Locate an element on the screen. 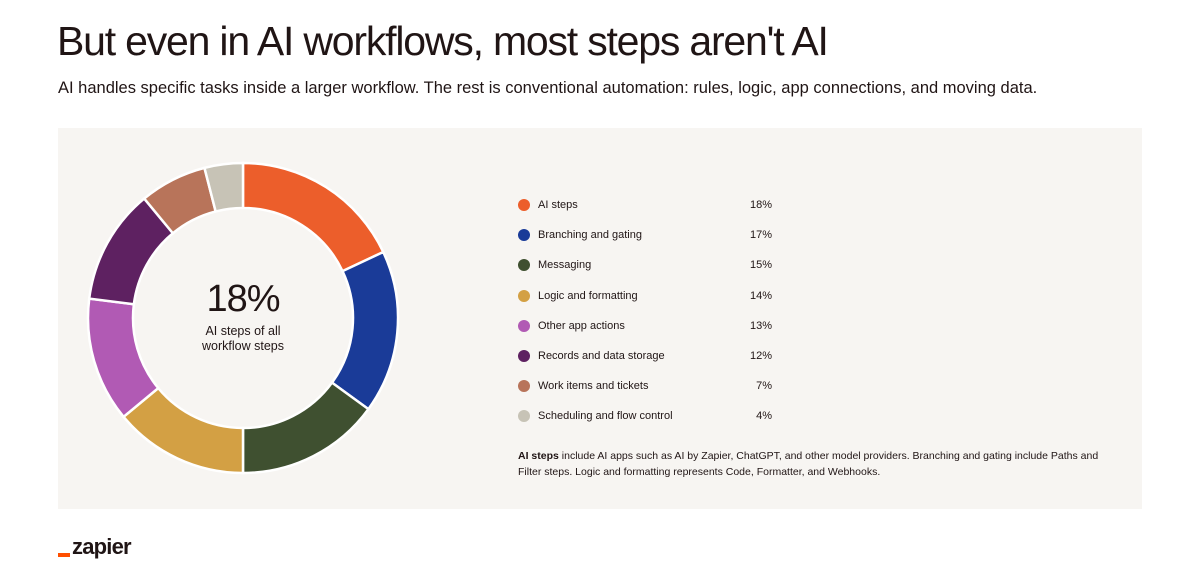 The height and width of the screenshot is (585, 1200). legend-item-records-and-data-storage: Records and data storage 12% is located at coordinates (648, 356).